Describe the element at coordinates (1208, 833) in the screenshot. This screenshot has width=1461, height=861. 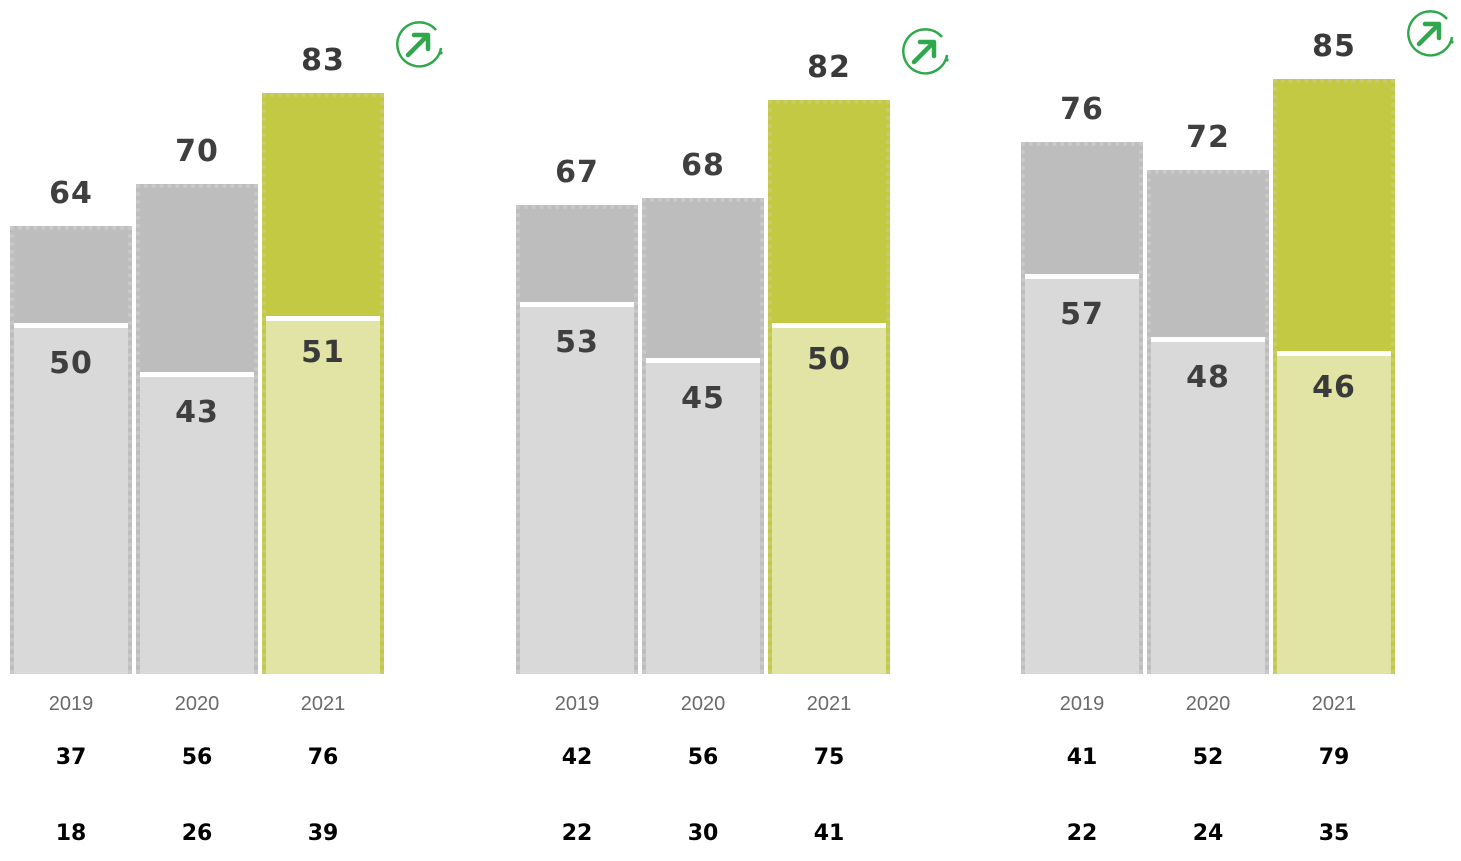
I see `row-2-value: 24` at that location.